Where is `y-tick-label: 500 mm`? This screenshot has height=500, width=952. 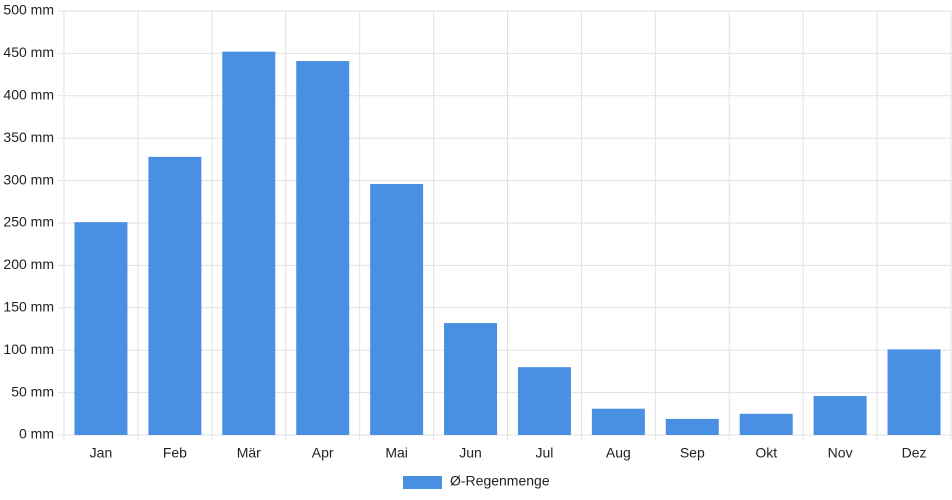 y-tick-label: 500 mm is located at coordinates (28, 10).